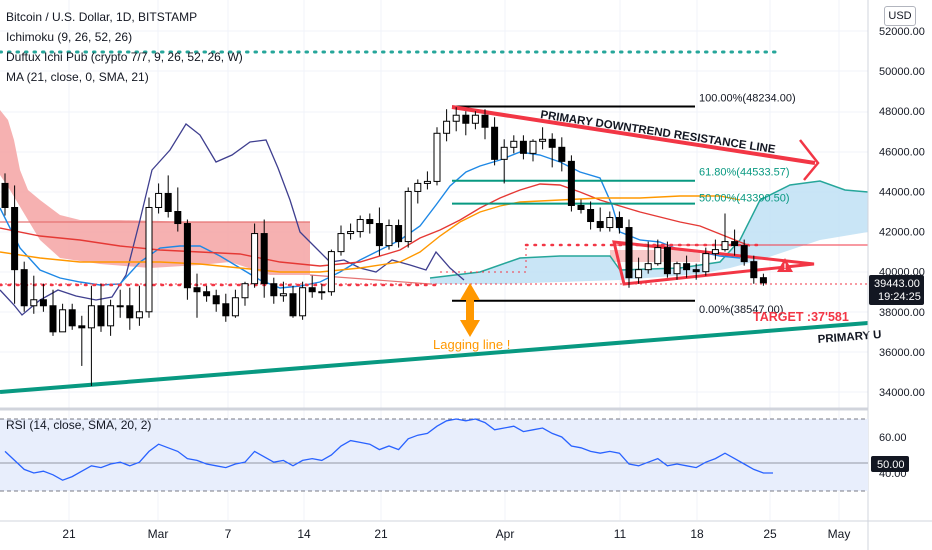 Image resolution: width=932 pixels, height=550 pixels. I want to click on up-arrow-icon, so click(470, 310).